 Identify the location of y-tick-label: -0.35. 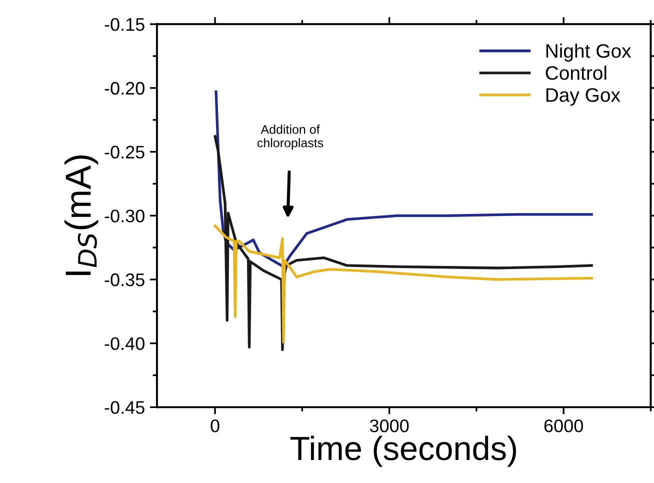
(124, 279).